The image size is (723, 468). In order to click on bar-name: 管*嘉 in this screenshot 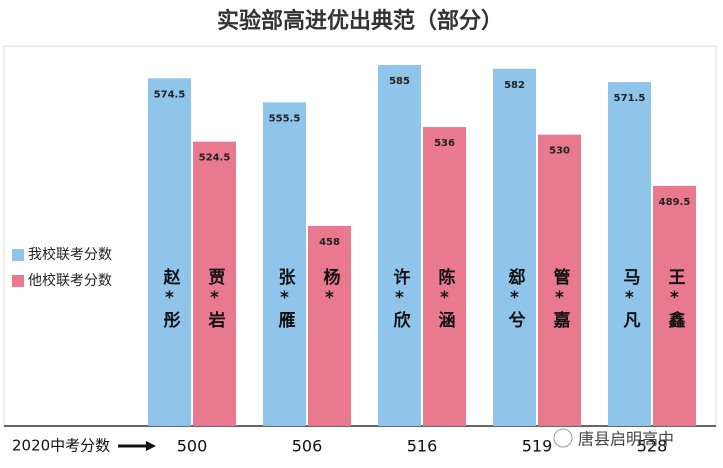, I will do `click(561, 299)`.